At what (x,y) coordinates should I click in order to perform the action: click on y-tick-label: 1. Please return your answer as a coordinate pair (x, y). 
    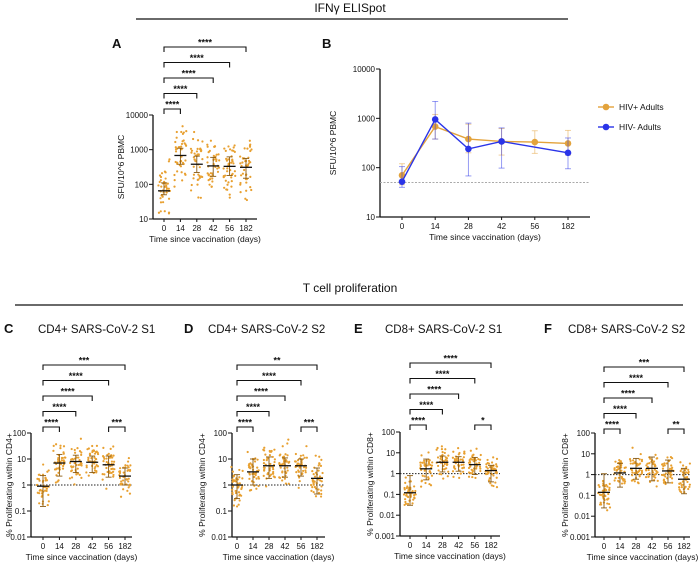
    Looking at the image, I should click on (393, 474).